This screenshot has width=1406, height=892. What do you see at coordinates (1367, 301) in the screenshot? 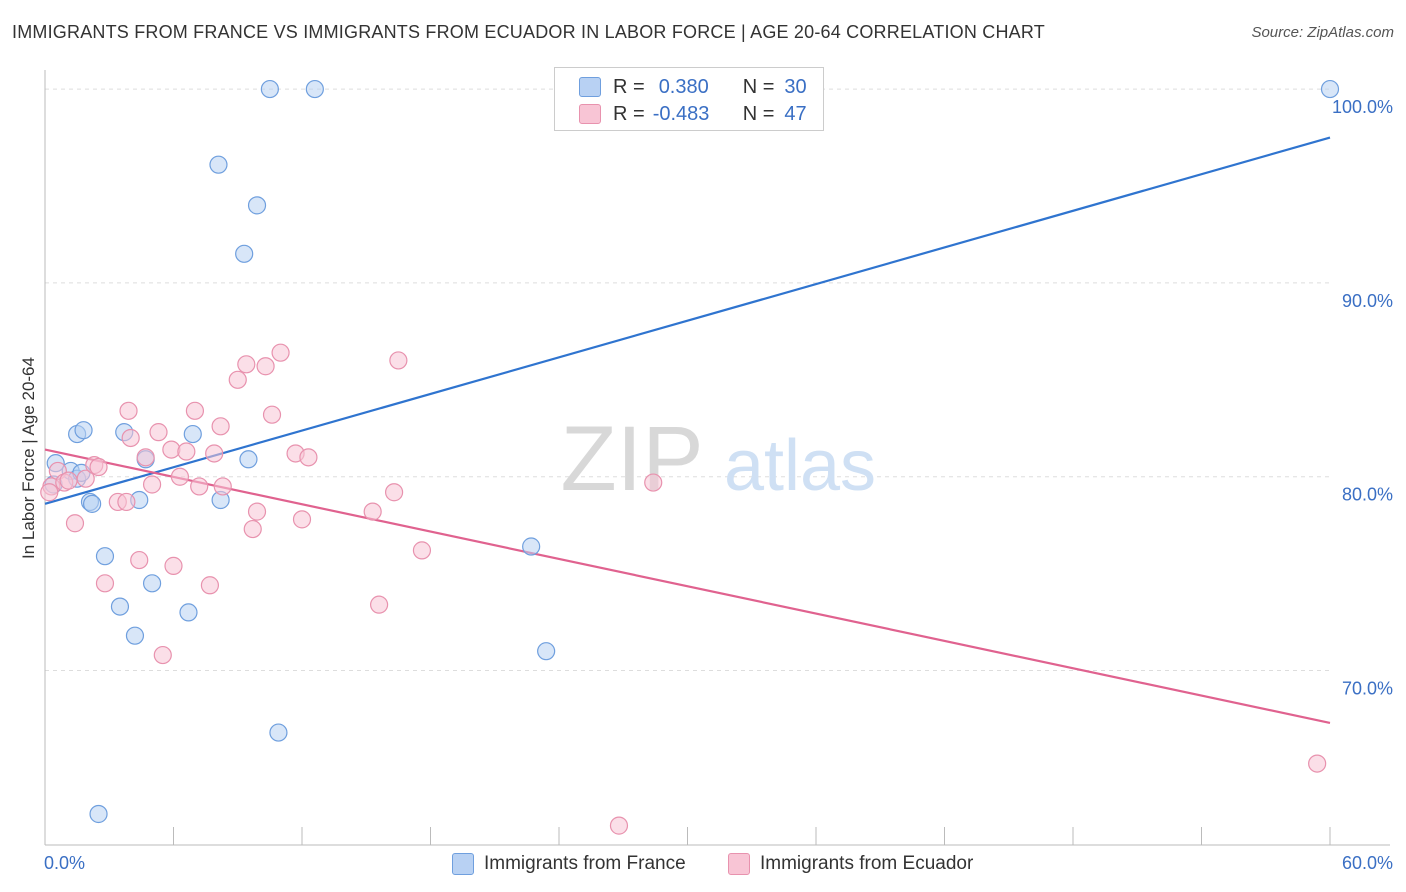
I see `y-tick-label: 90.0%` at bounding box center [1367, 301].